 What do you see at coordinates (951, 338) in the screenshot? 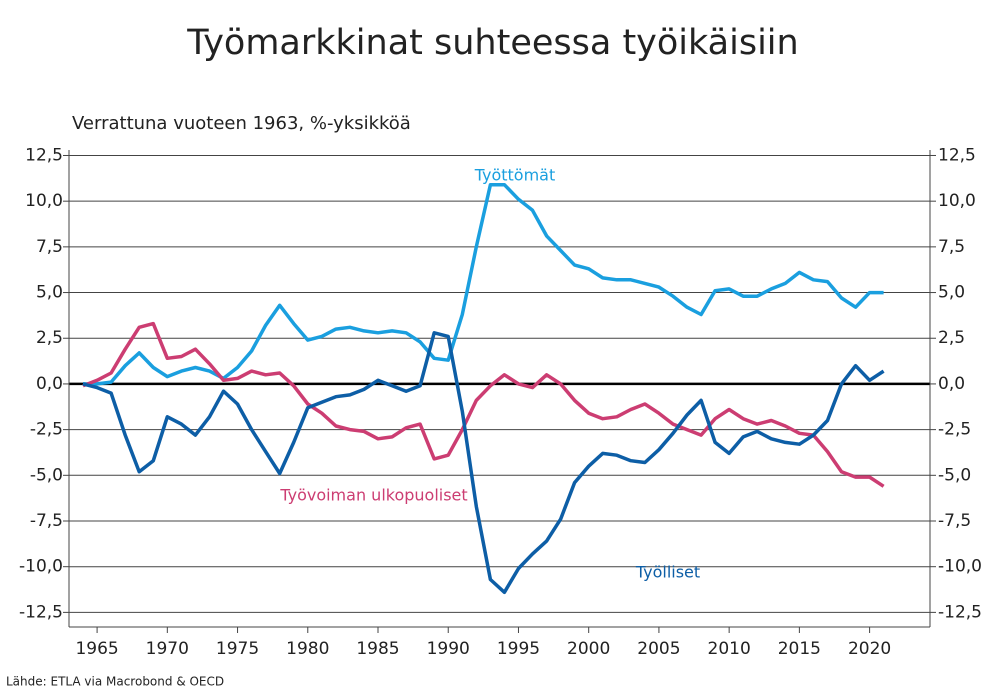
I see `y2-tick-label: 2,5` at bounding box center [951, 338].